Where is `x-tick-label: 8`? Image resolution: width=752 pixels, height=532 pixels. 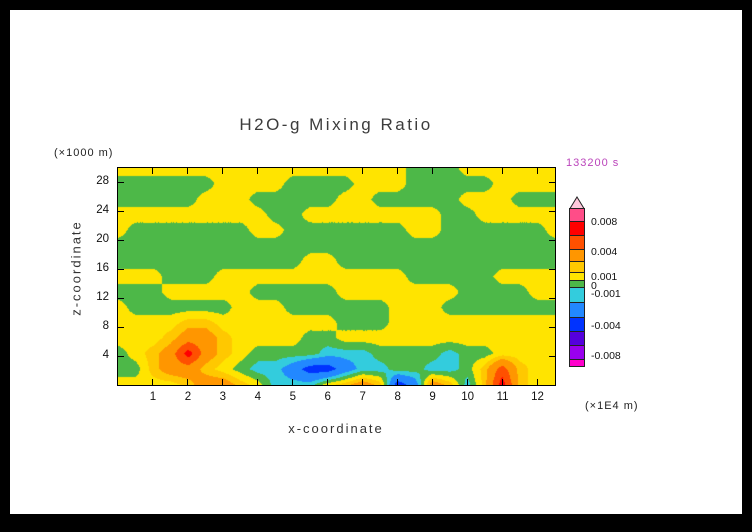
x-tick-label: 8 is located at coordinates (397, 397).